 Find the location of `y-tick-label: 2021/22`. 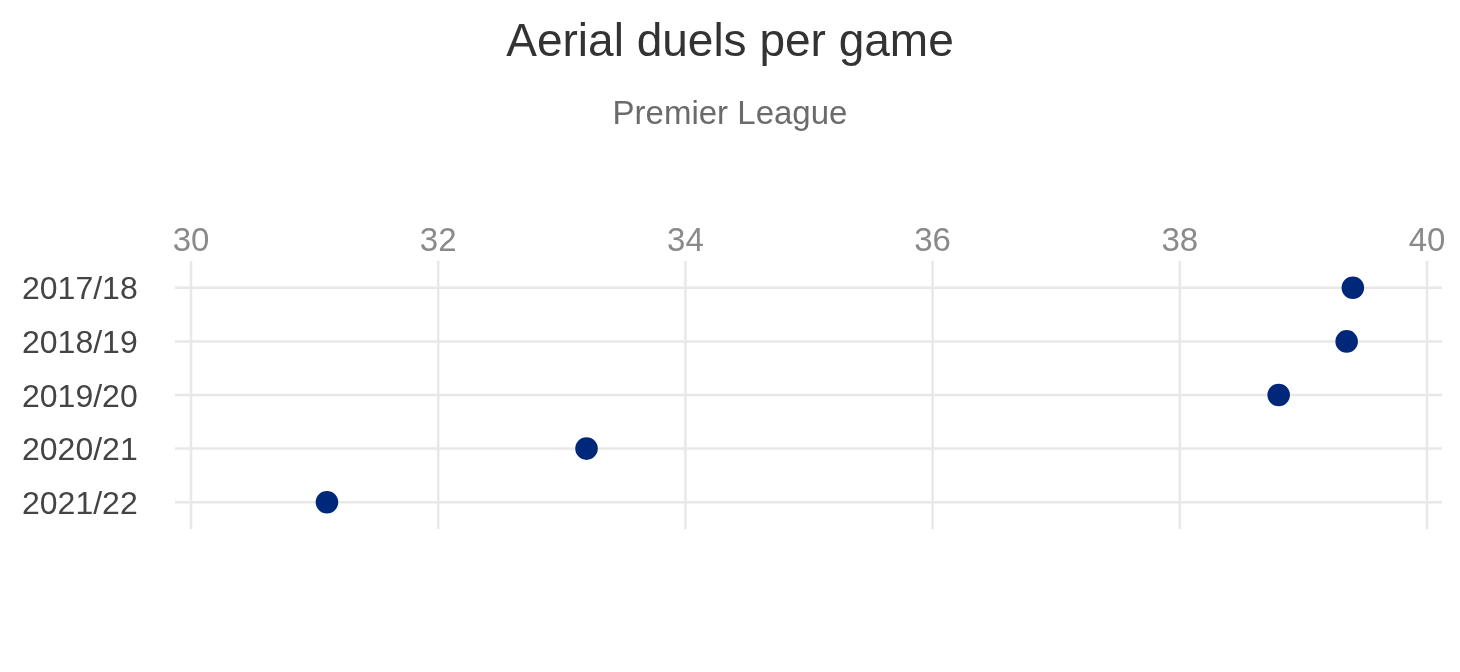

y-tick-label: 2021/22 is located at coordinates (80, 502).